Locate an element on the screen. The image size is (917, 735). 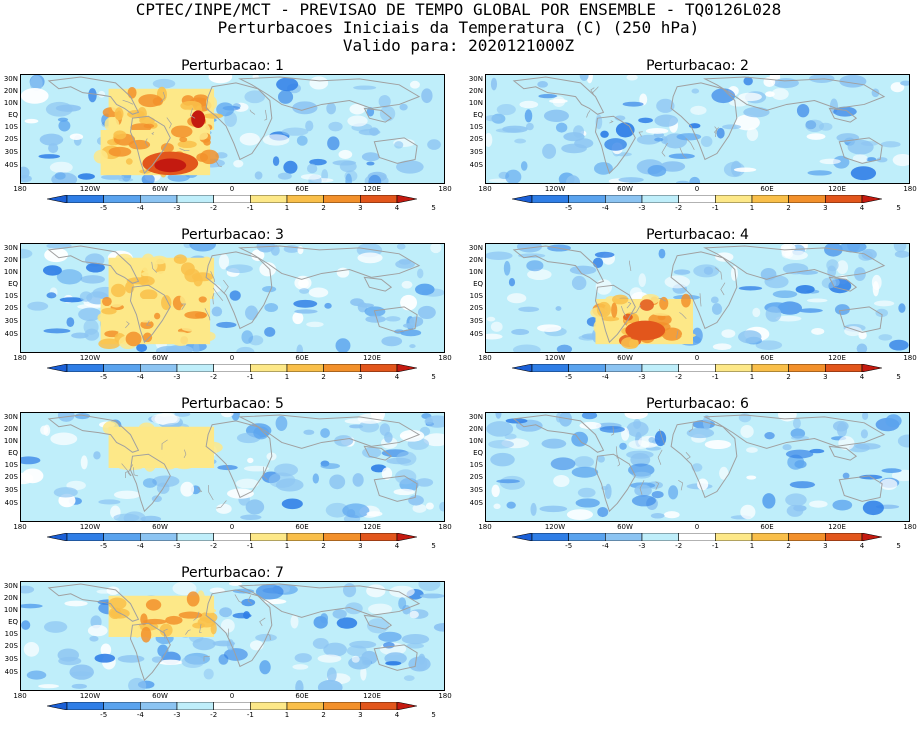
colorbar-left-arrow is located at coordinates (57, 537).